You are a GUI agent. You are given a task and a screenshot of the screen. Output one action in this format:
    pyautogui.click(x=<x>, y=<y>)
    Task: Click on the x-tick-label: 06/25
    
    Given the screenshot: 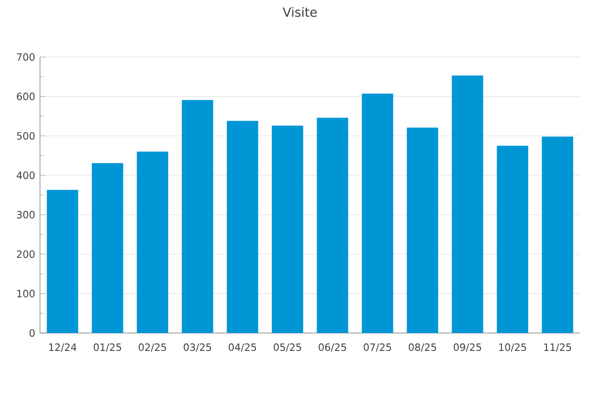 What is the action you would take?
    pyautogui.click(x=332, y=347)
    